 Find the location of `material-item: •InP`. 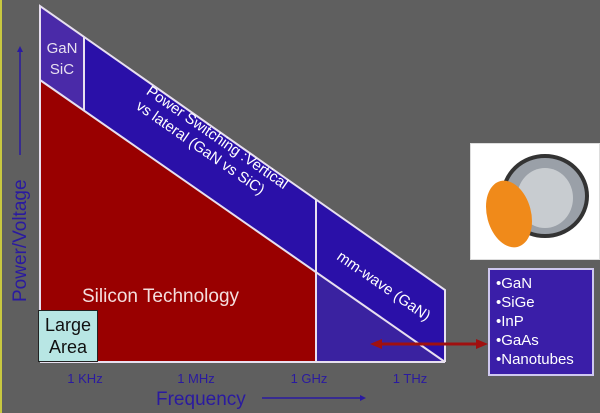

material-item: •InP is located at coordinates (510, 321).